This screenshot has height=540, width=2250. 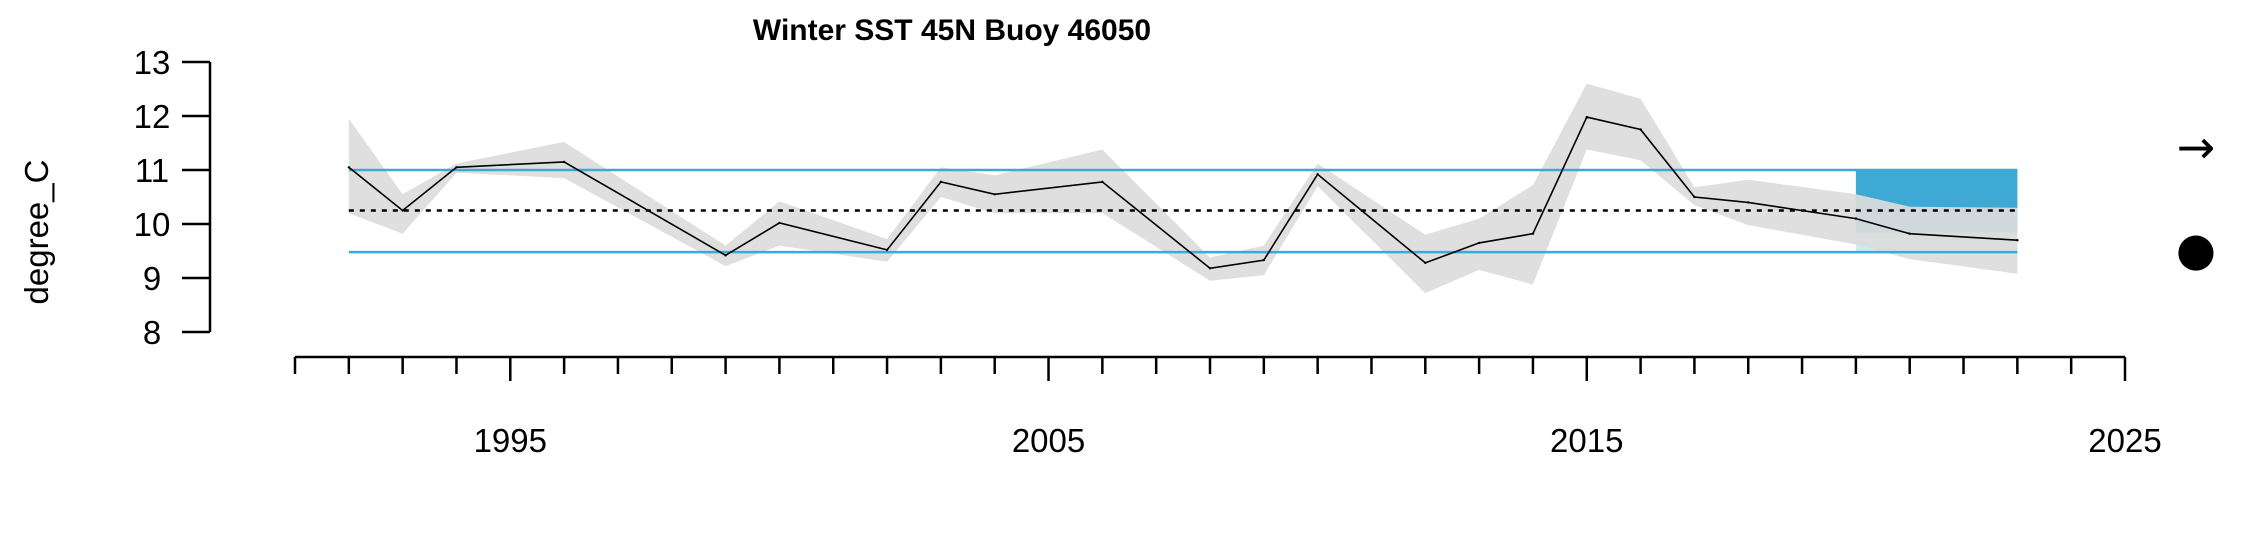 I want to click on y-tick-label-8: 8, so click(x=152, y=332).